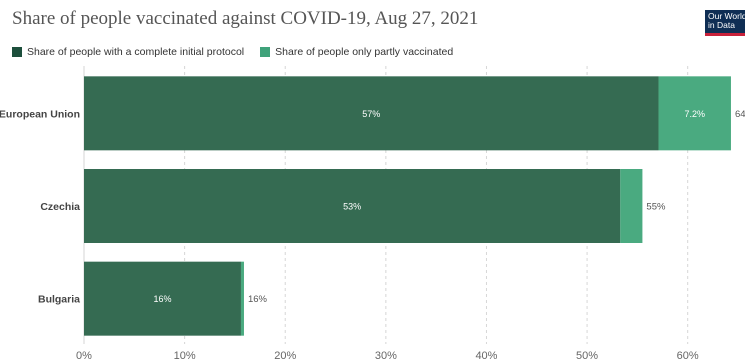 The width and height of the screenshot is (745, 364). Describe the element at coordinates (84, 356) in the screenshot. I see `x-tick-label: 0%` at that location.